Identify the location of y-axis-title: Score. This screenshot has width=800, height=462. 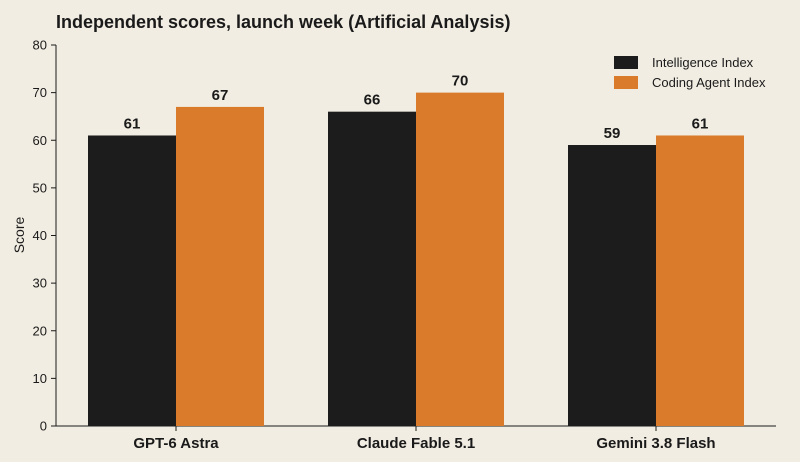
(19, 235).